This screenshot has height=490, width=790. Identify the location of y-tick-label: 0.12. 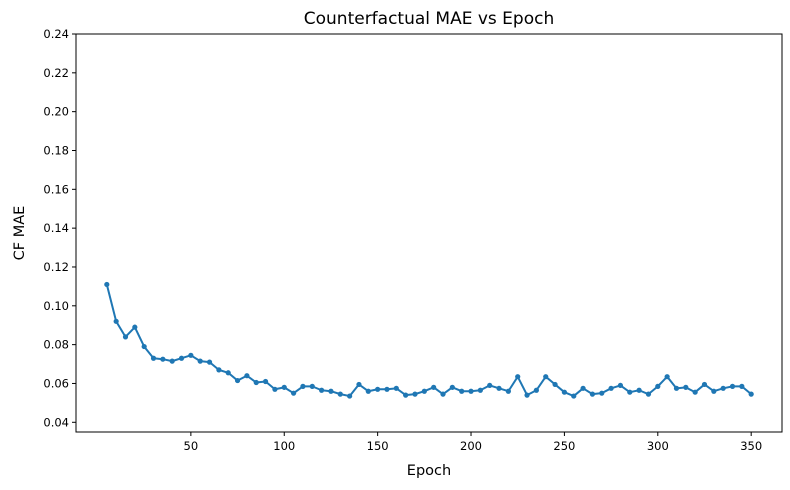
(56, 267).